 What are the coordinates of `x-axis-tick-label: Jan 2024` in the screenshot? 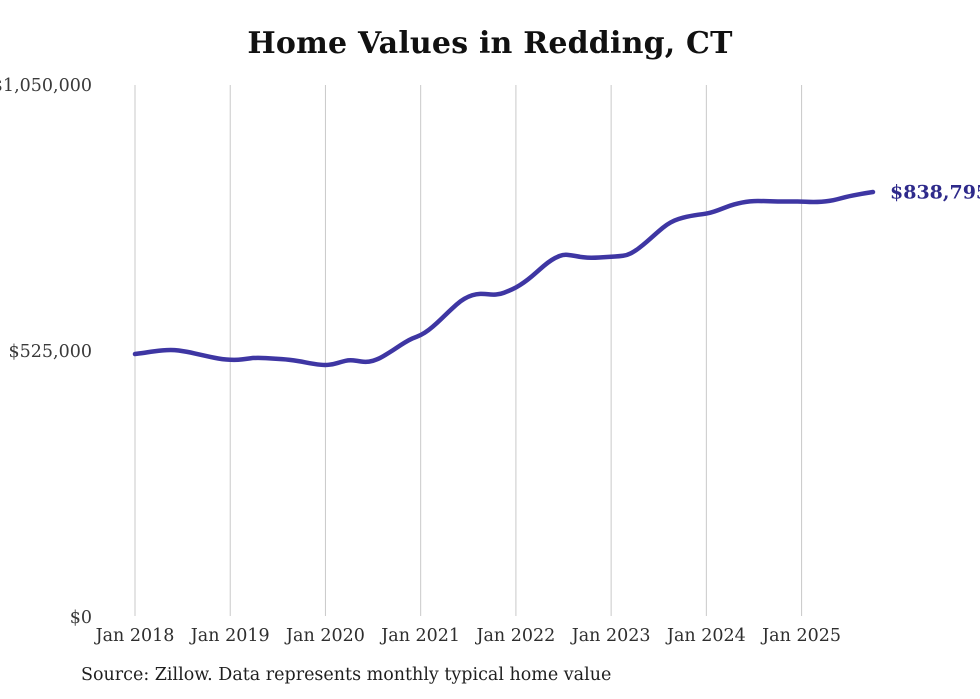 It's located at (705, 636).